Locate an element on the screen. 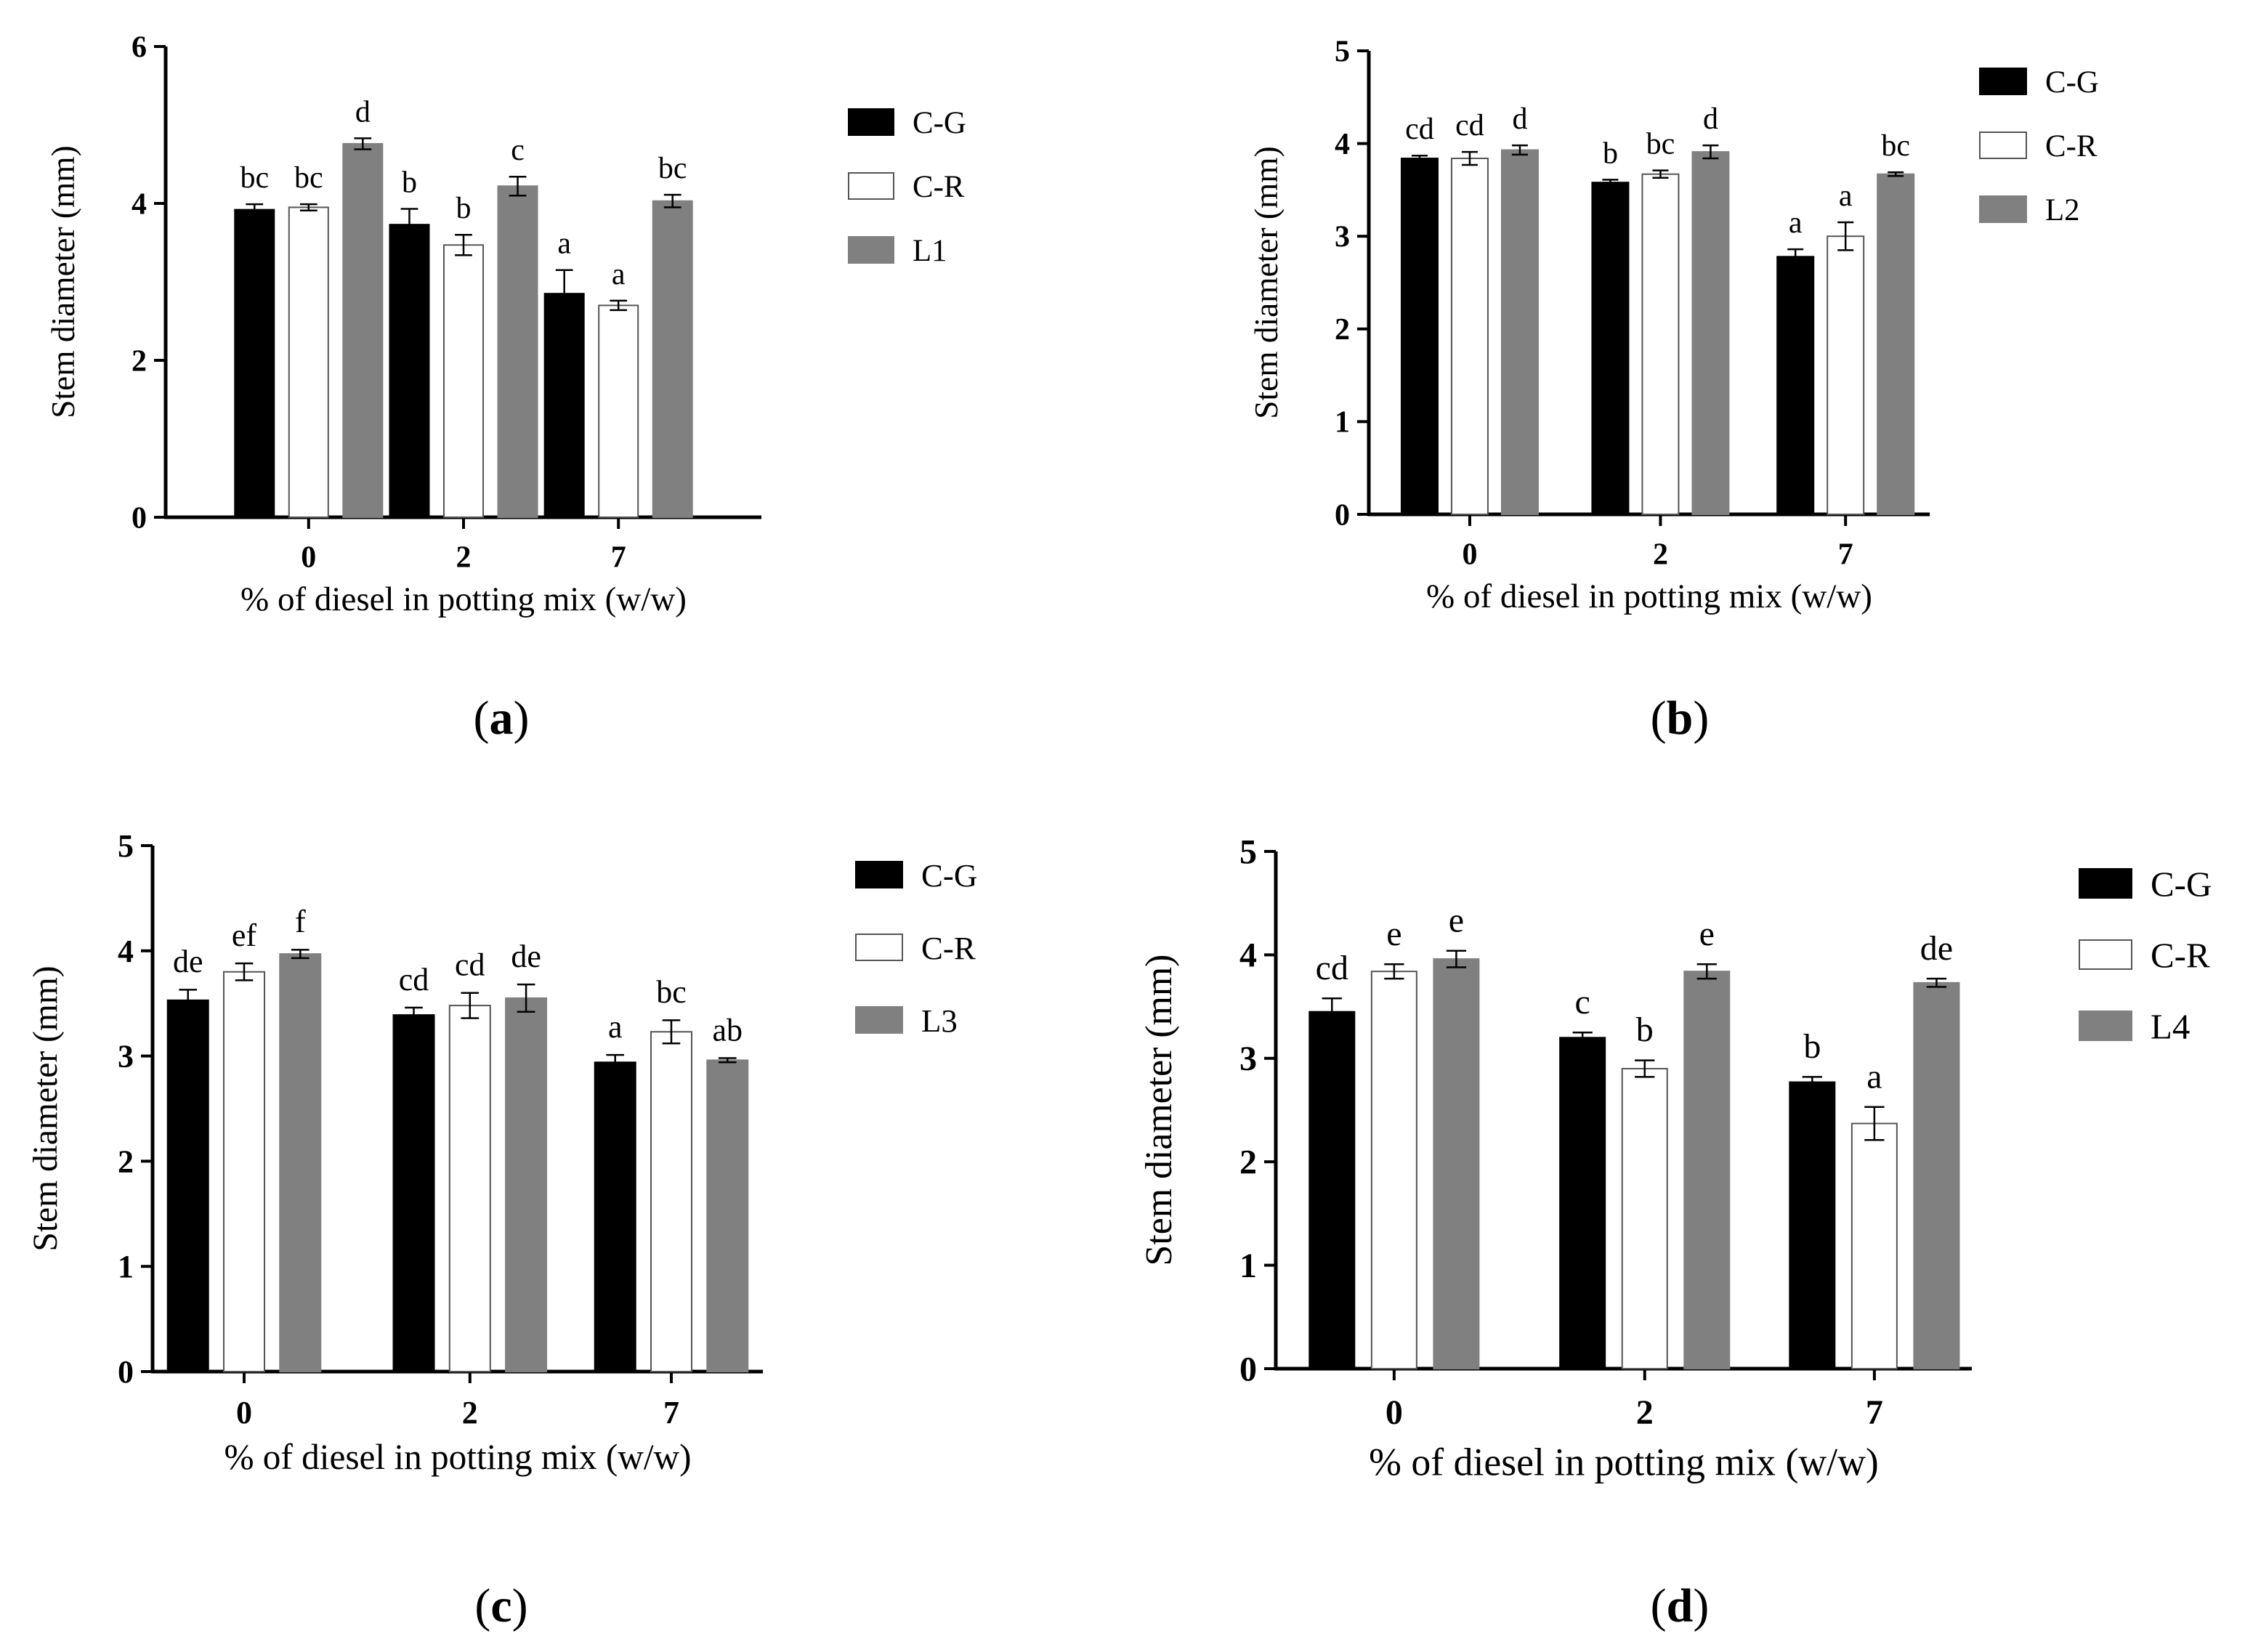 This screenshot has width=2245, height=1652. panel-label: (c) is located at coordinates (500, 1606).